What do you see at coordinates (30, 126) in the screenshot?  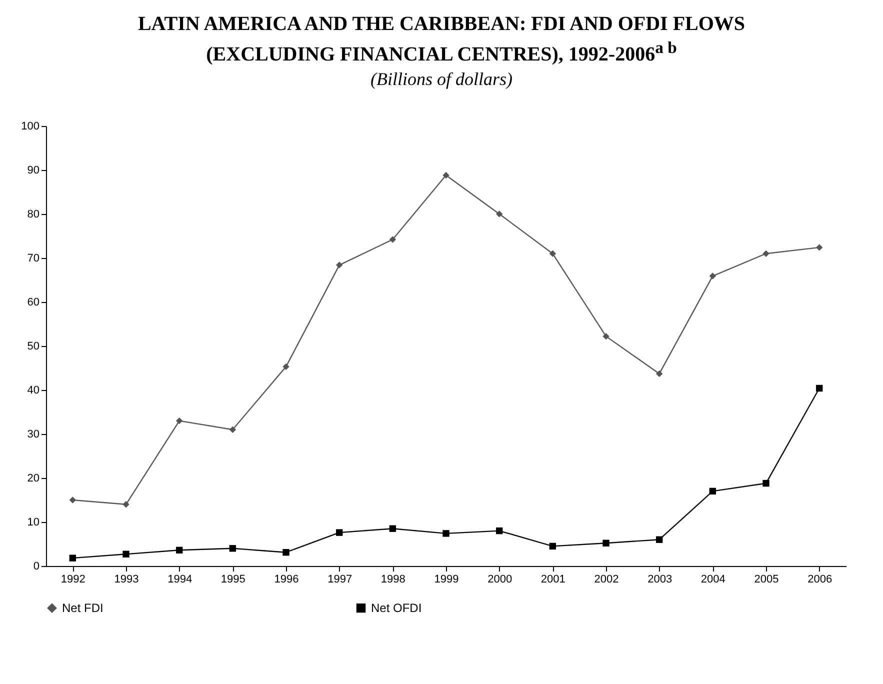 I see `y-tick-label: 100` at bounding box center [30, 126].